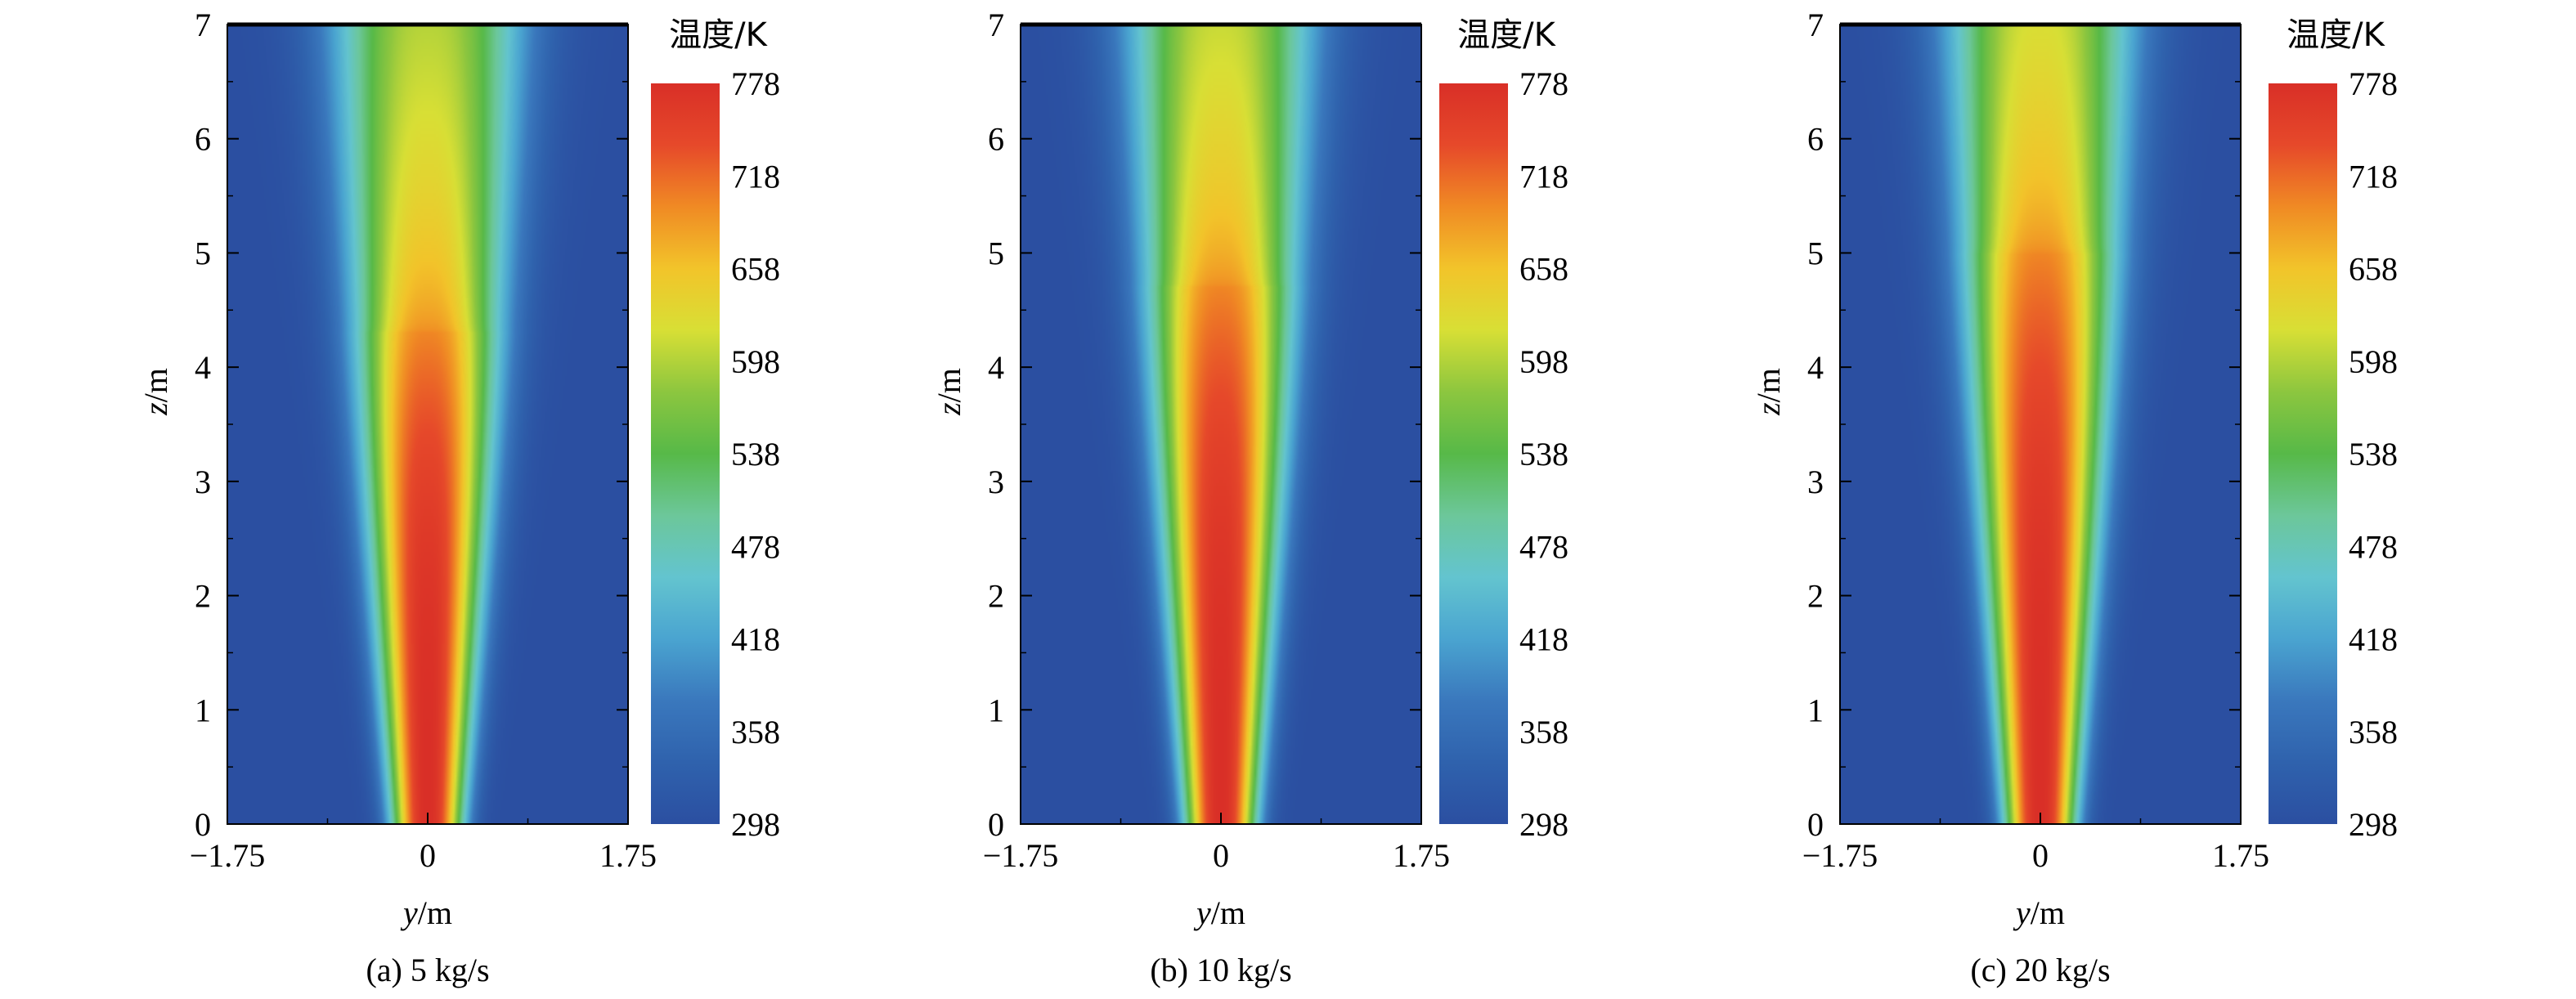  I want to click on panel-caption: (b) 10 kg/s, so click(1220, 970).